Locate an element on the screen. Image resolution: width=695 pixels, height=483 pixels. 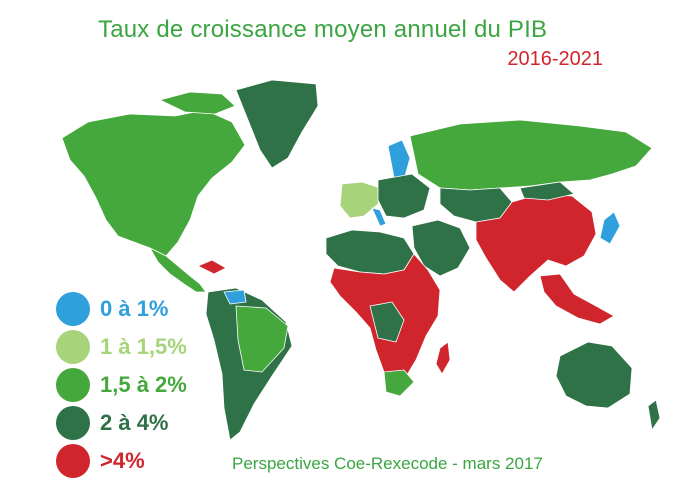
legend-item: >4% is located at coordinates (121, 461).